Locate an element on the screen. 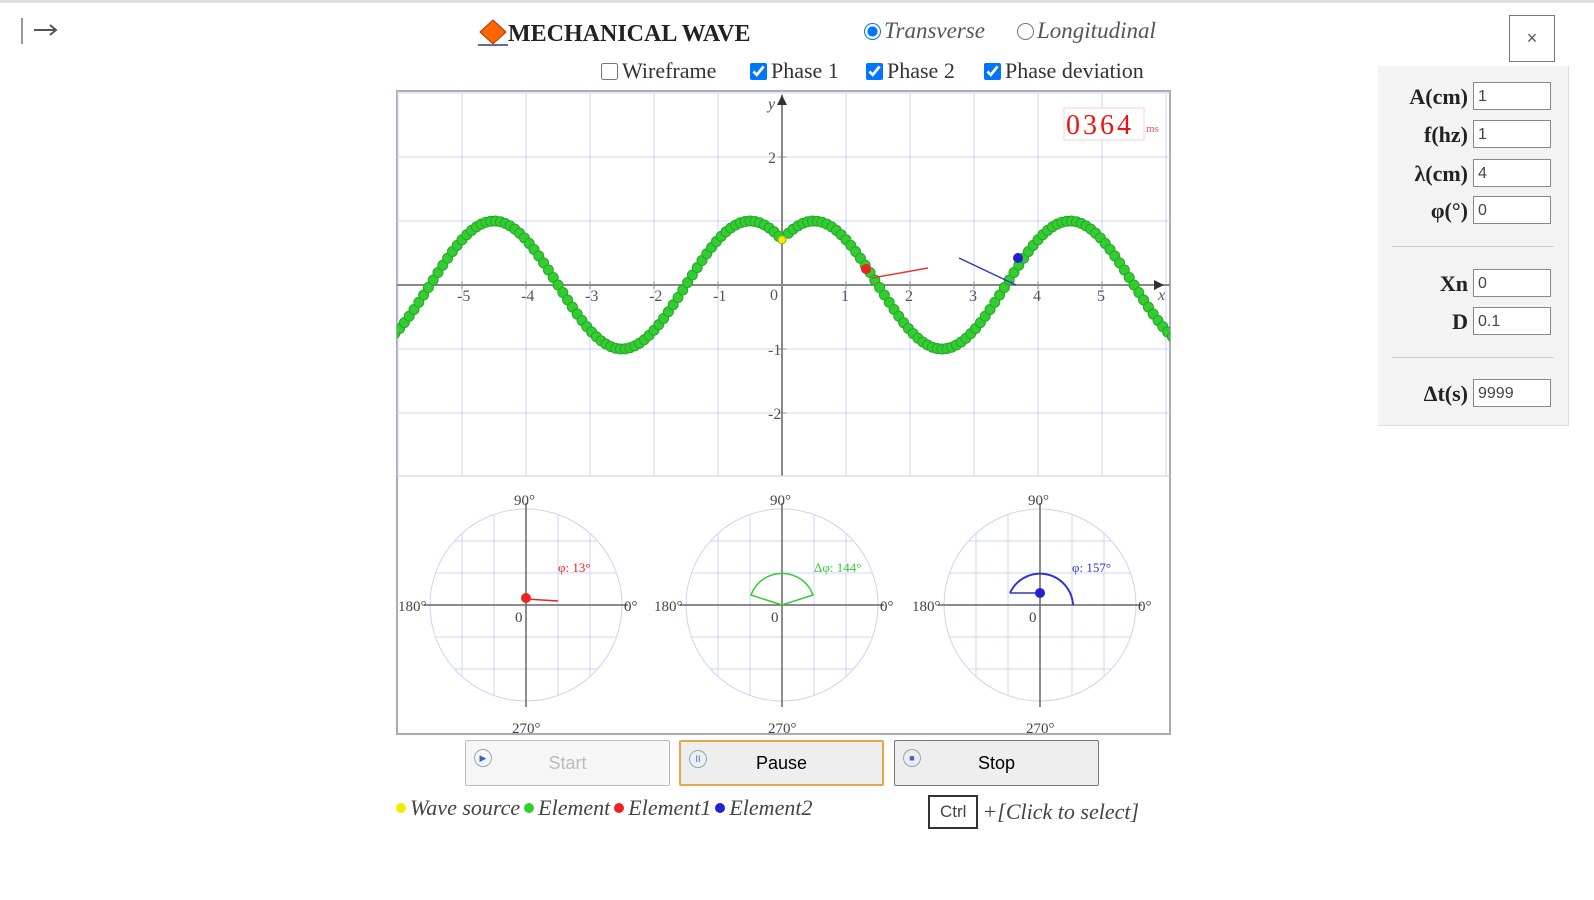 The image size is (1594, 900). x-tick-label: 5 is located at coordinates (1101, 296).